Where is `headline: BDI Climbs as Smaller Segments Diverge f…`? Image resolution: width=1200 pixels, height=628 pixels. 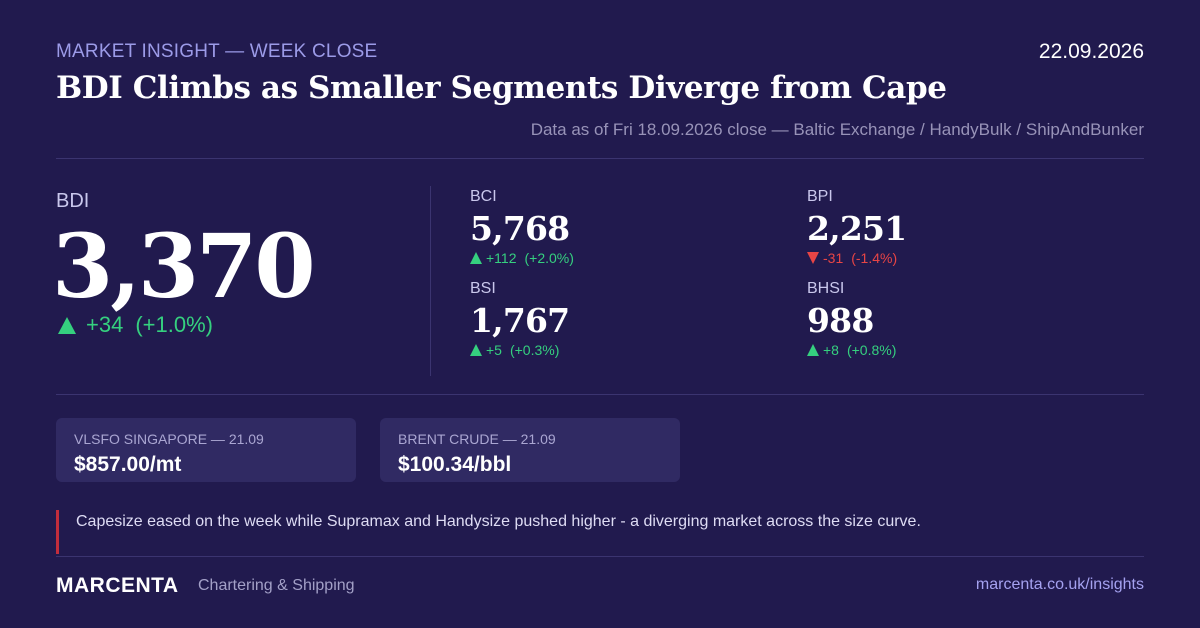 headline: BDI Climbs as Smaller Segments Diverge f… is located at coordinates (501, 88).